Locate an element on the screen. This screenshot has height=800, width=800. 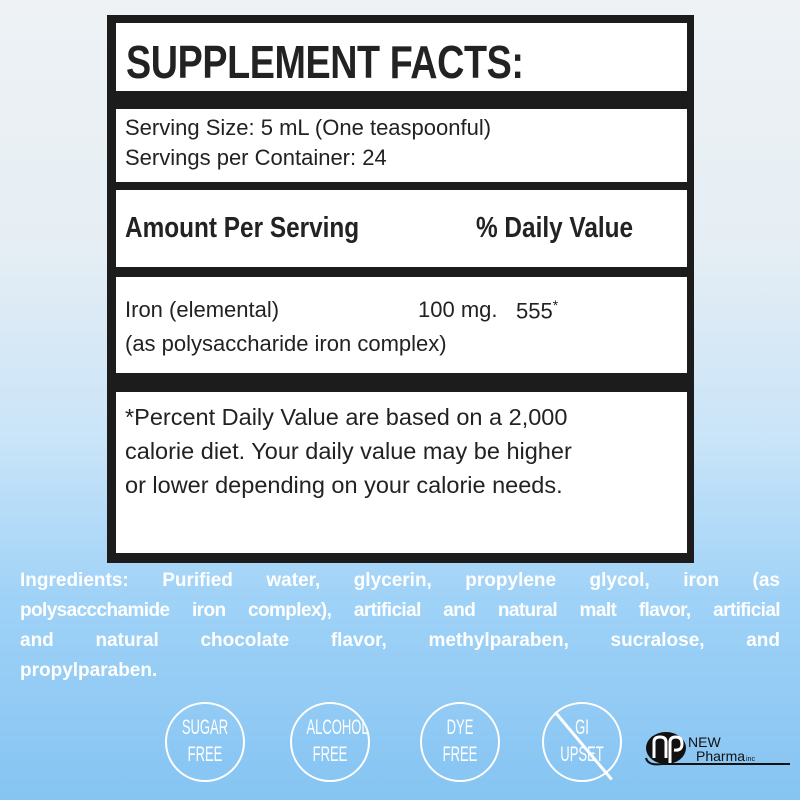
sugar-free-badge: SUGAR FREE is located at coordinates (205, 742).